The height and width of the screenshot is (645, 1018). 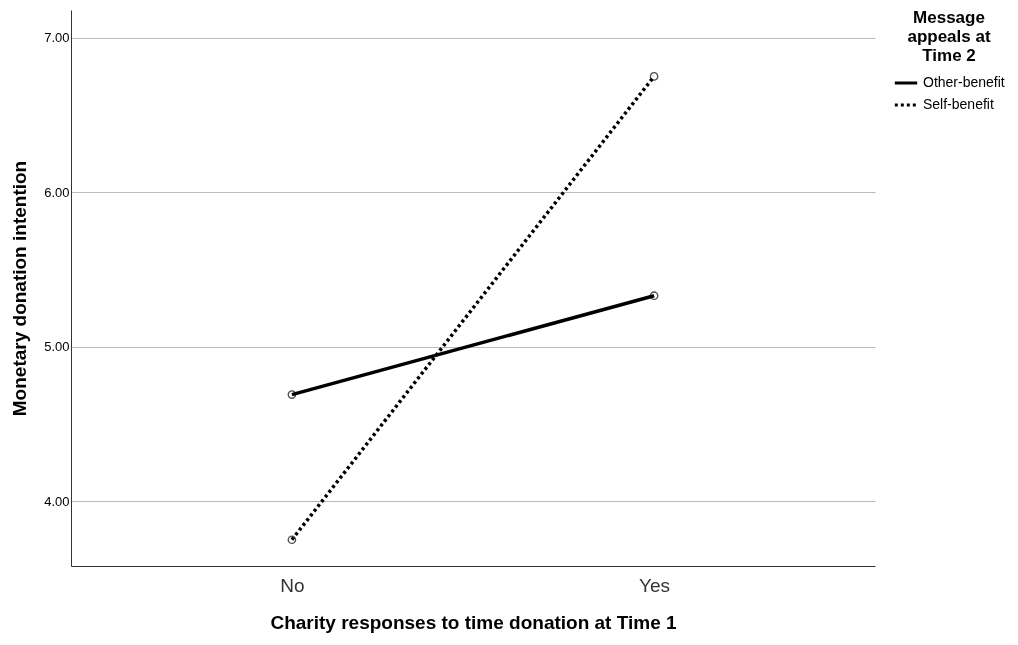 I want to click on y-tick-label: 5.00, so click(x=57, y=347).